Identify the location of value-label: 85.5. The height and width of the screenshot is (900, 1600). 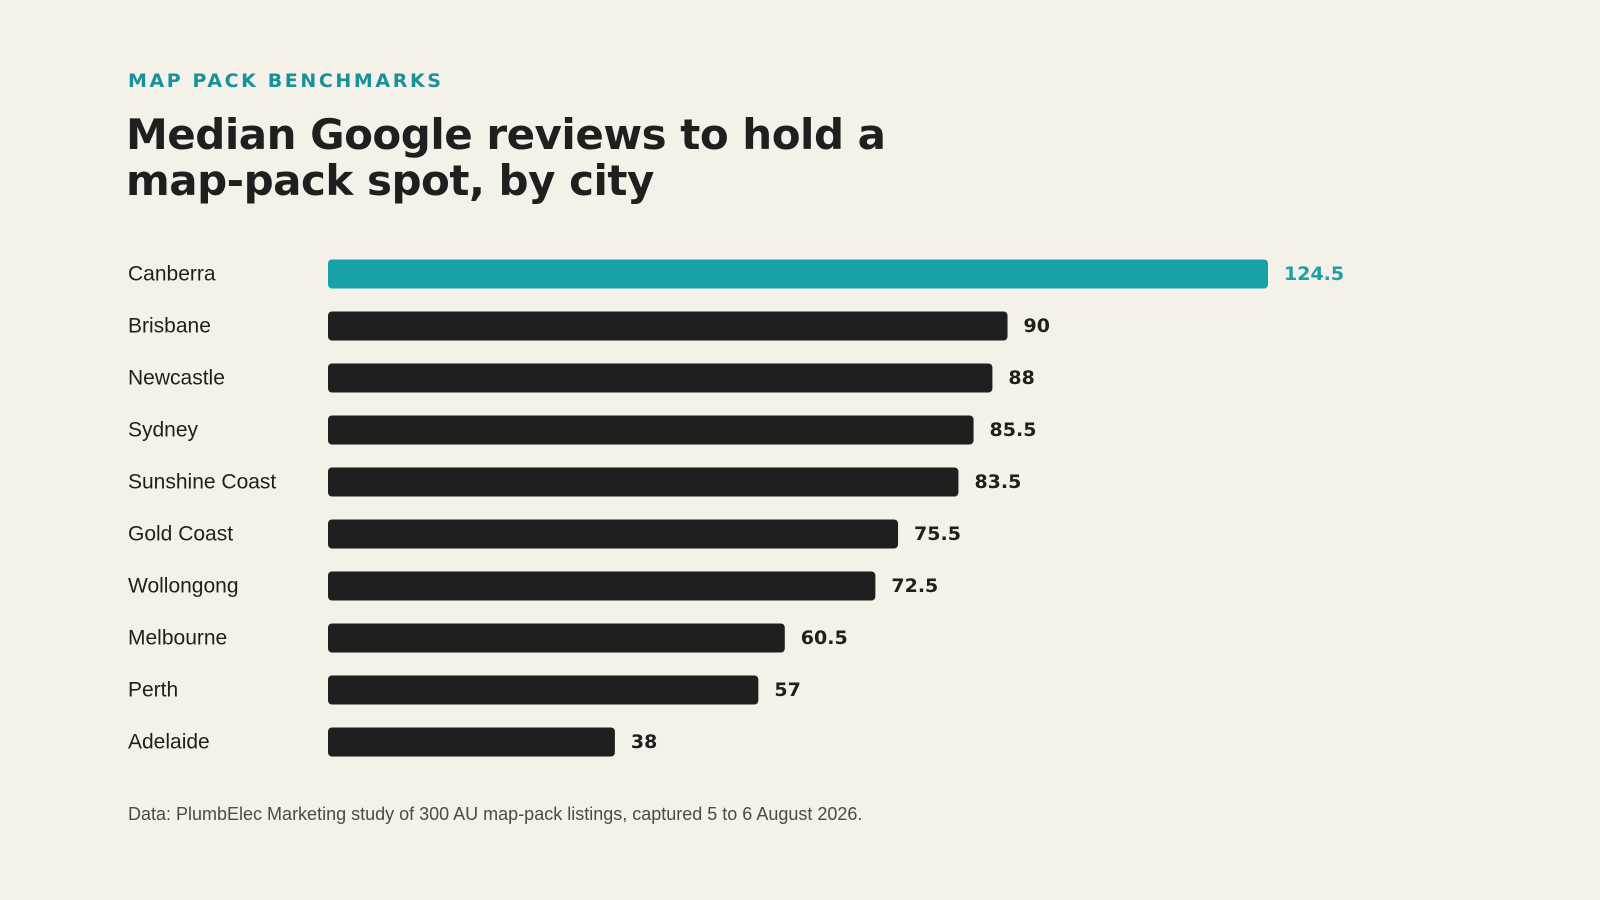
(1013, 430).